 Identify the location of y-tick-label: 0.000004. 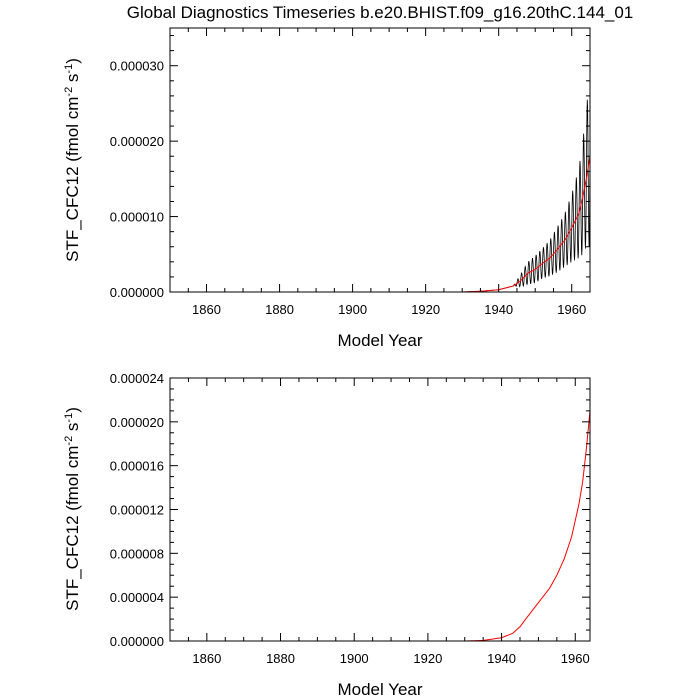
(137, 597).